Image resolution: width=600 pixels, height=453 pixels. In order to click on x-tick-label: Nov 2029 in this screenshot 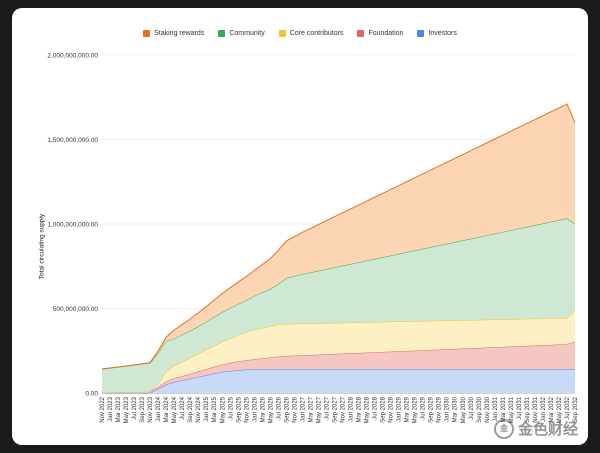, I will do `click(440, 409)`.